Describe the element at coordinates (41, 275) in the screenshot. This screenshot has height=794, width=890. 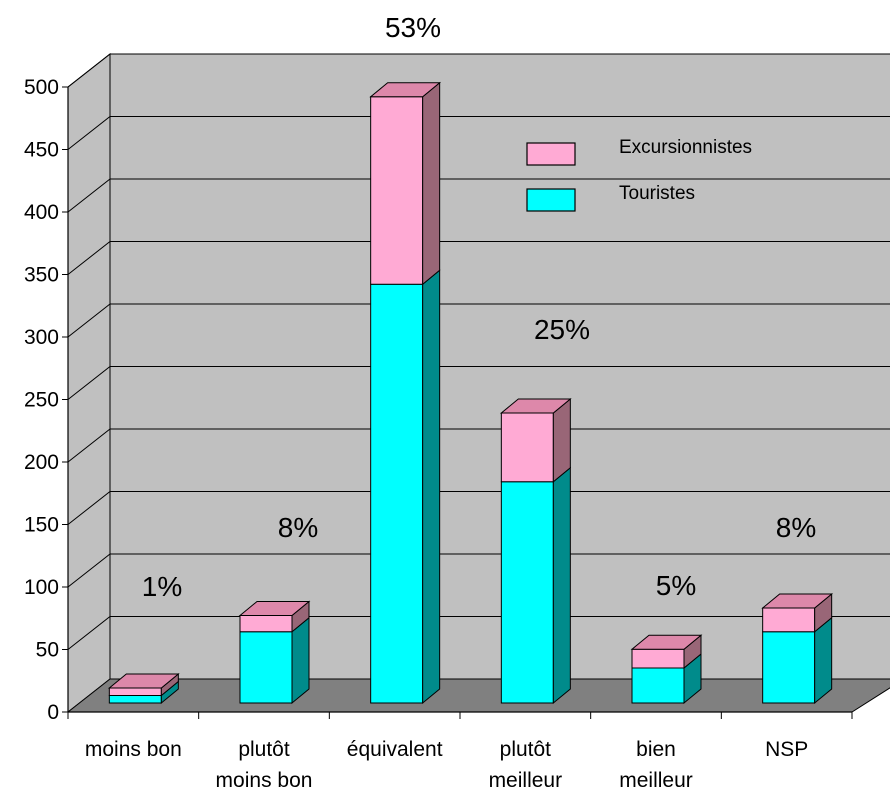
I see `y-tick-label: 350` at that location.